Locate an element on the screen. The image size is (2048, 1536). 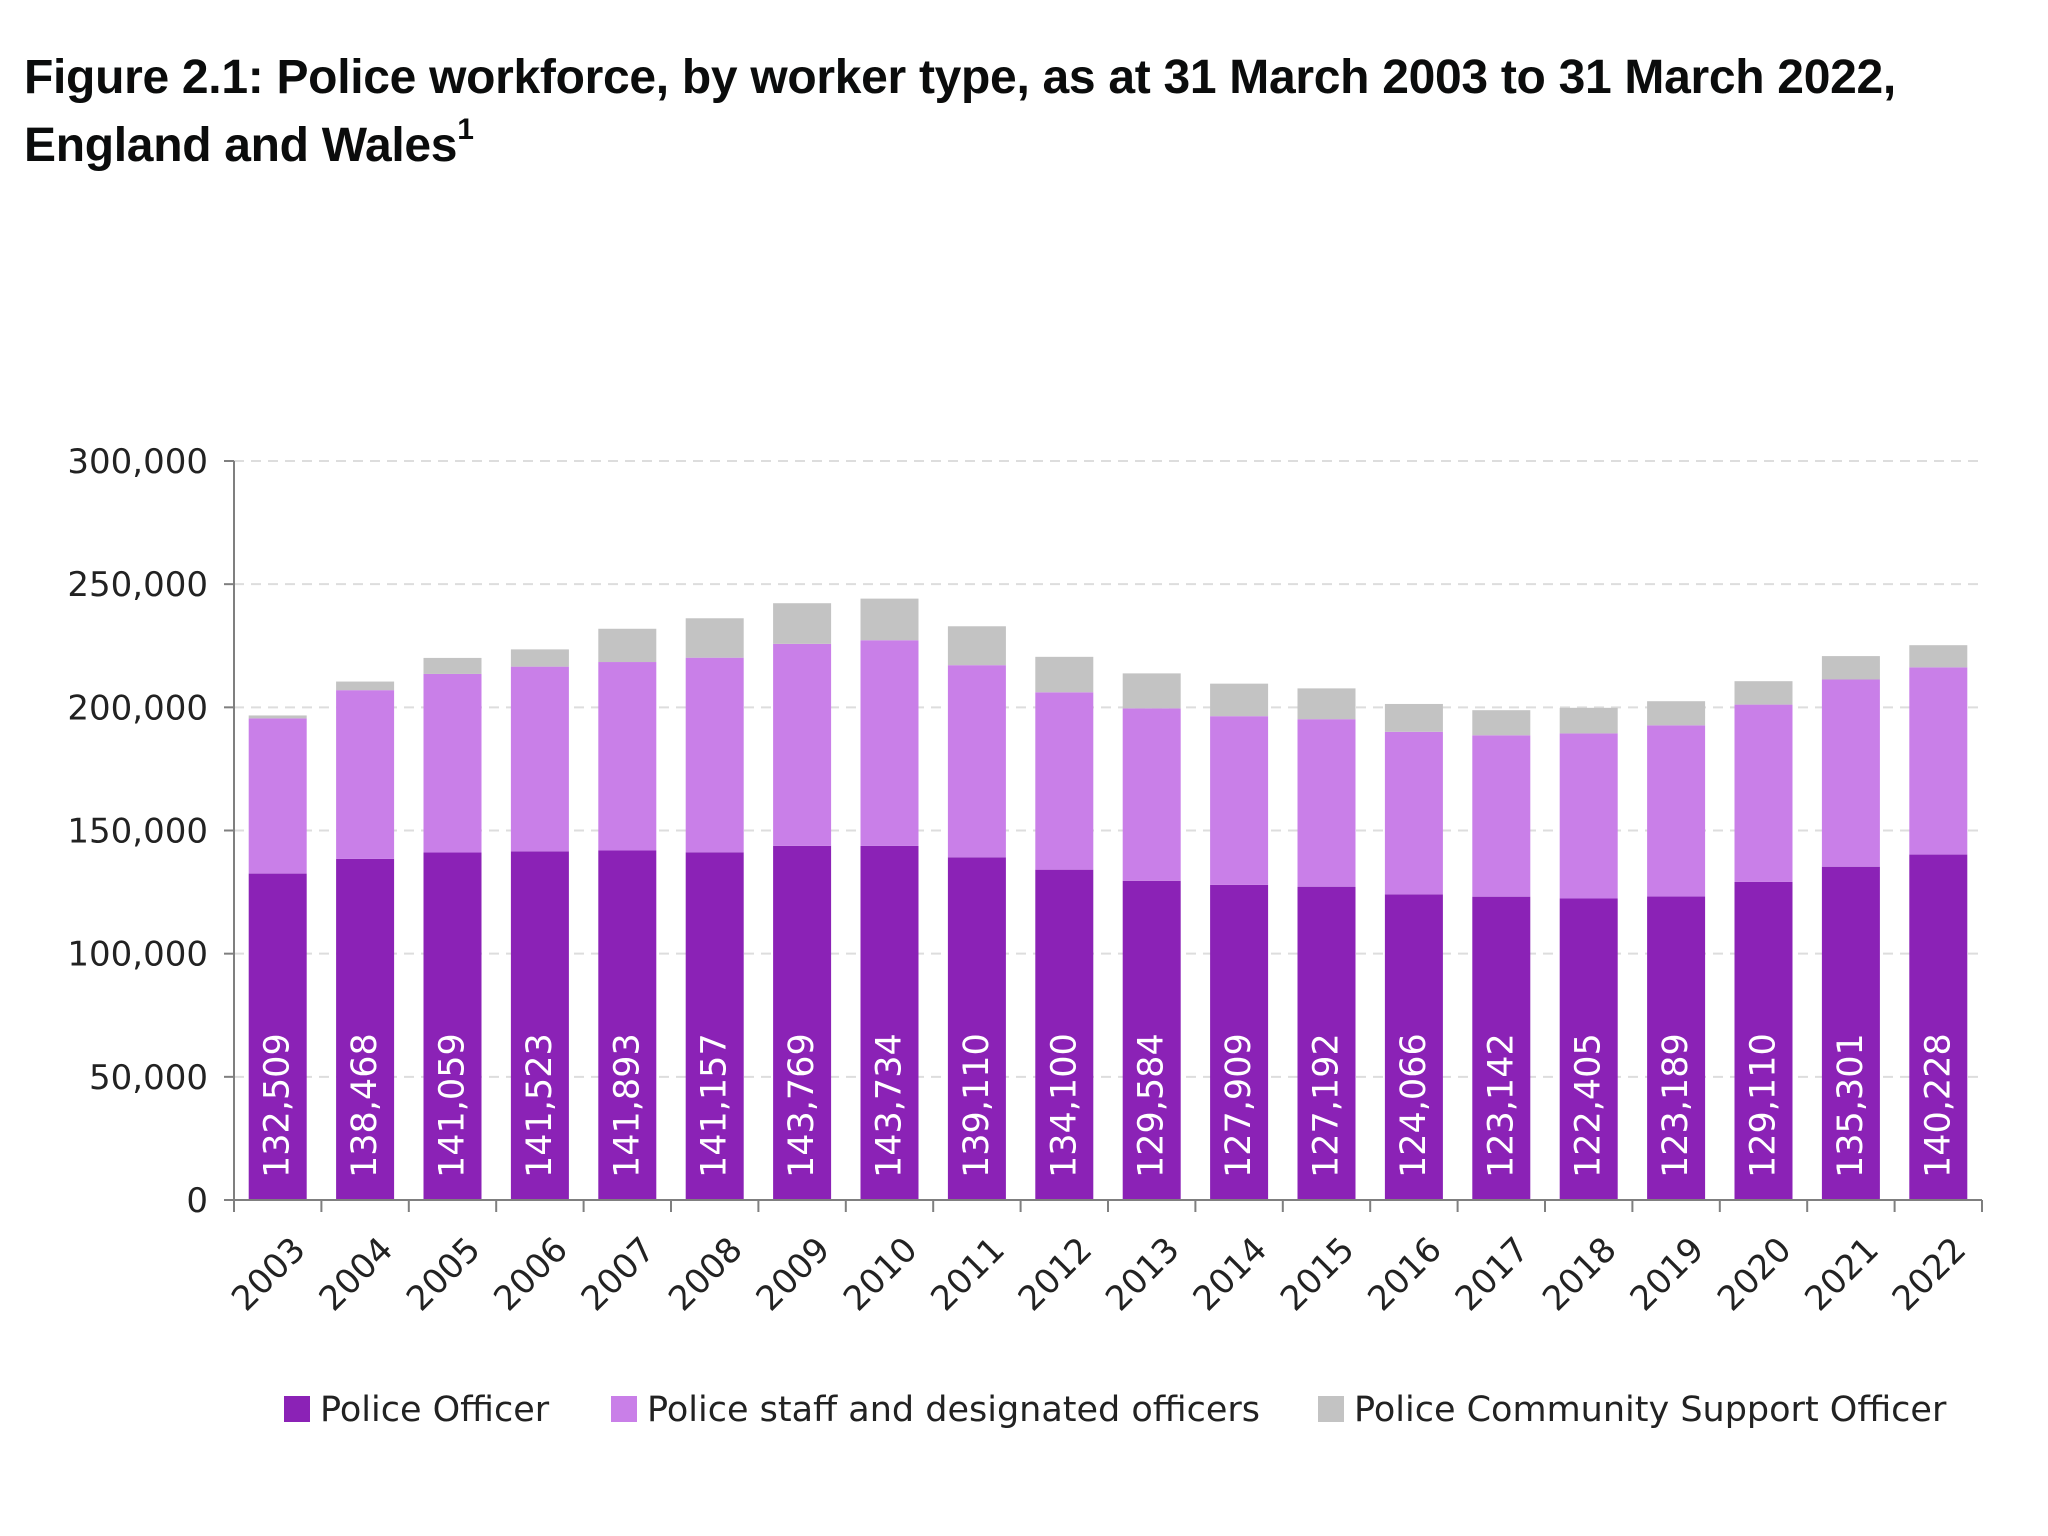
x-tick-label: 2019 is located at coordinates (1667, 1274).